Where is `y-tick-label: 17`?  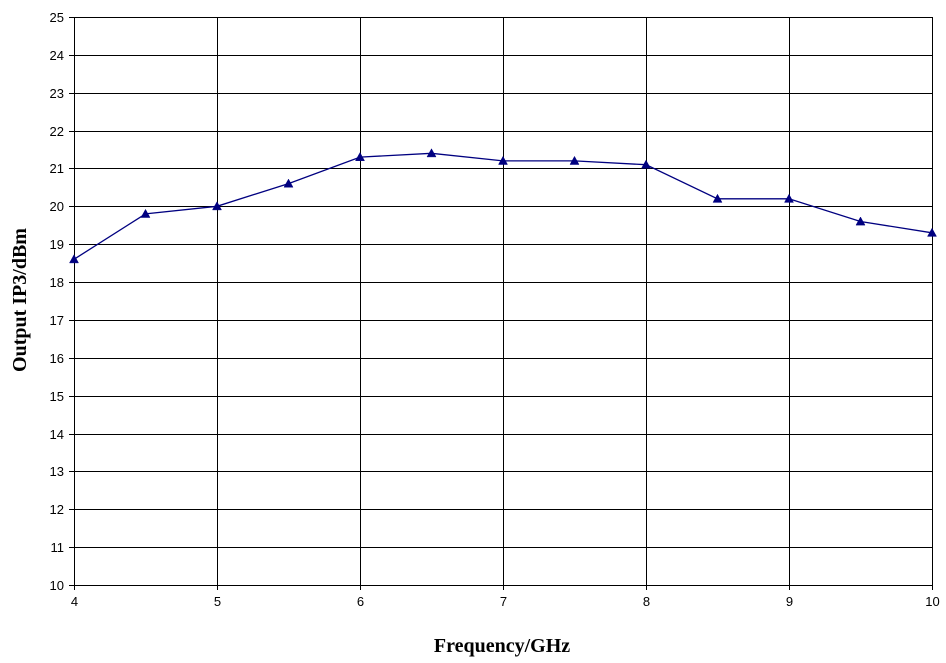 y-tick-label: 17 is located at coordinates (57, 320).